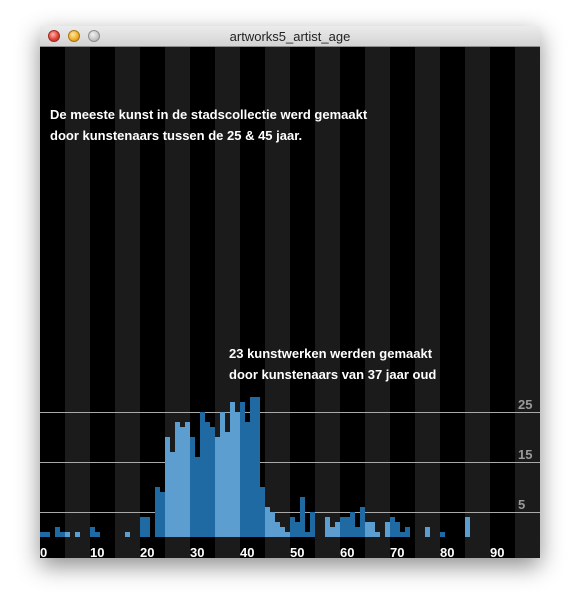  Describe the element at coordinates (525, 454) in the screenshot. I see `gridline-label: 15` at that location.